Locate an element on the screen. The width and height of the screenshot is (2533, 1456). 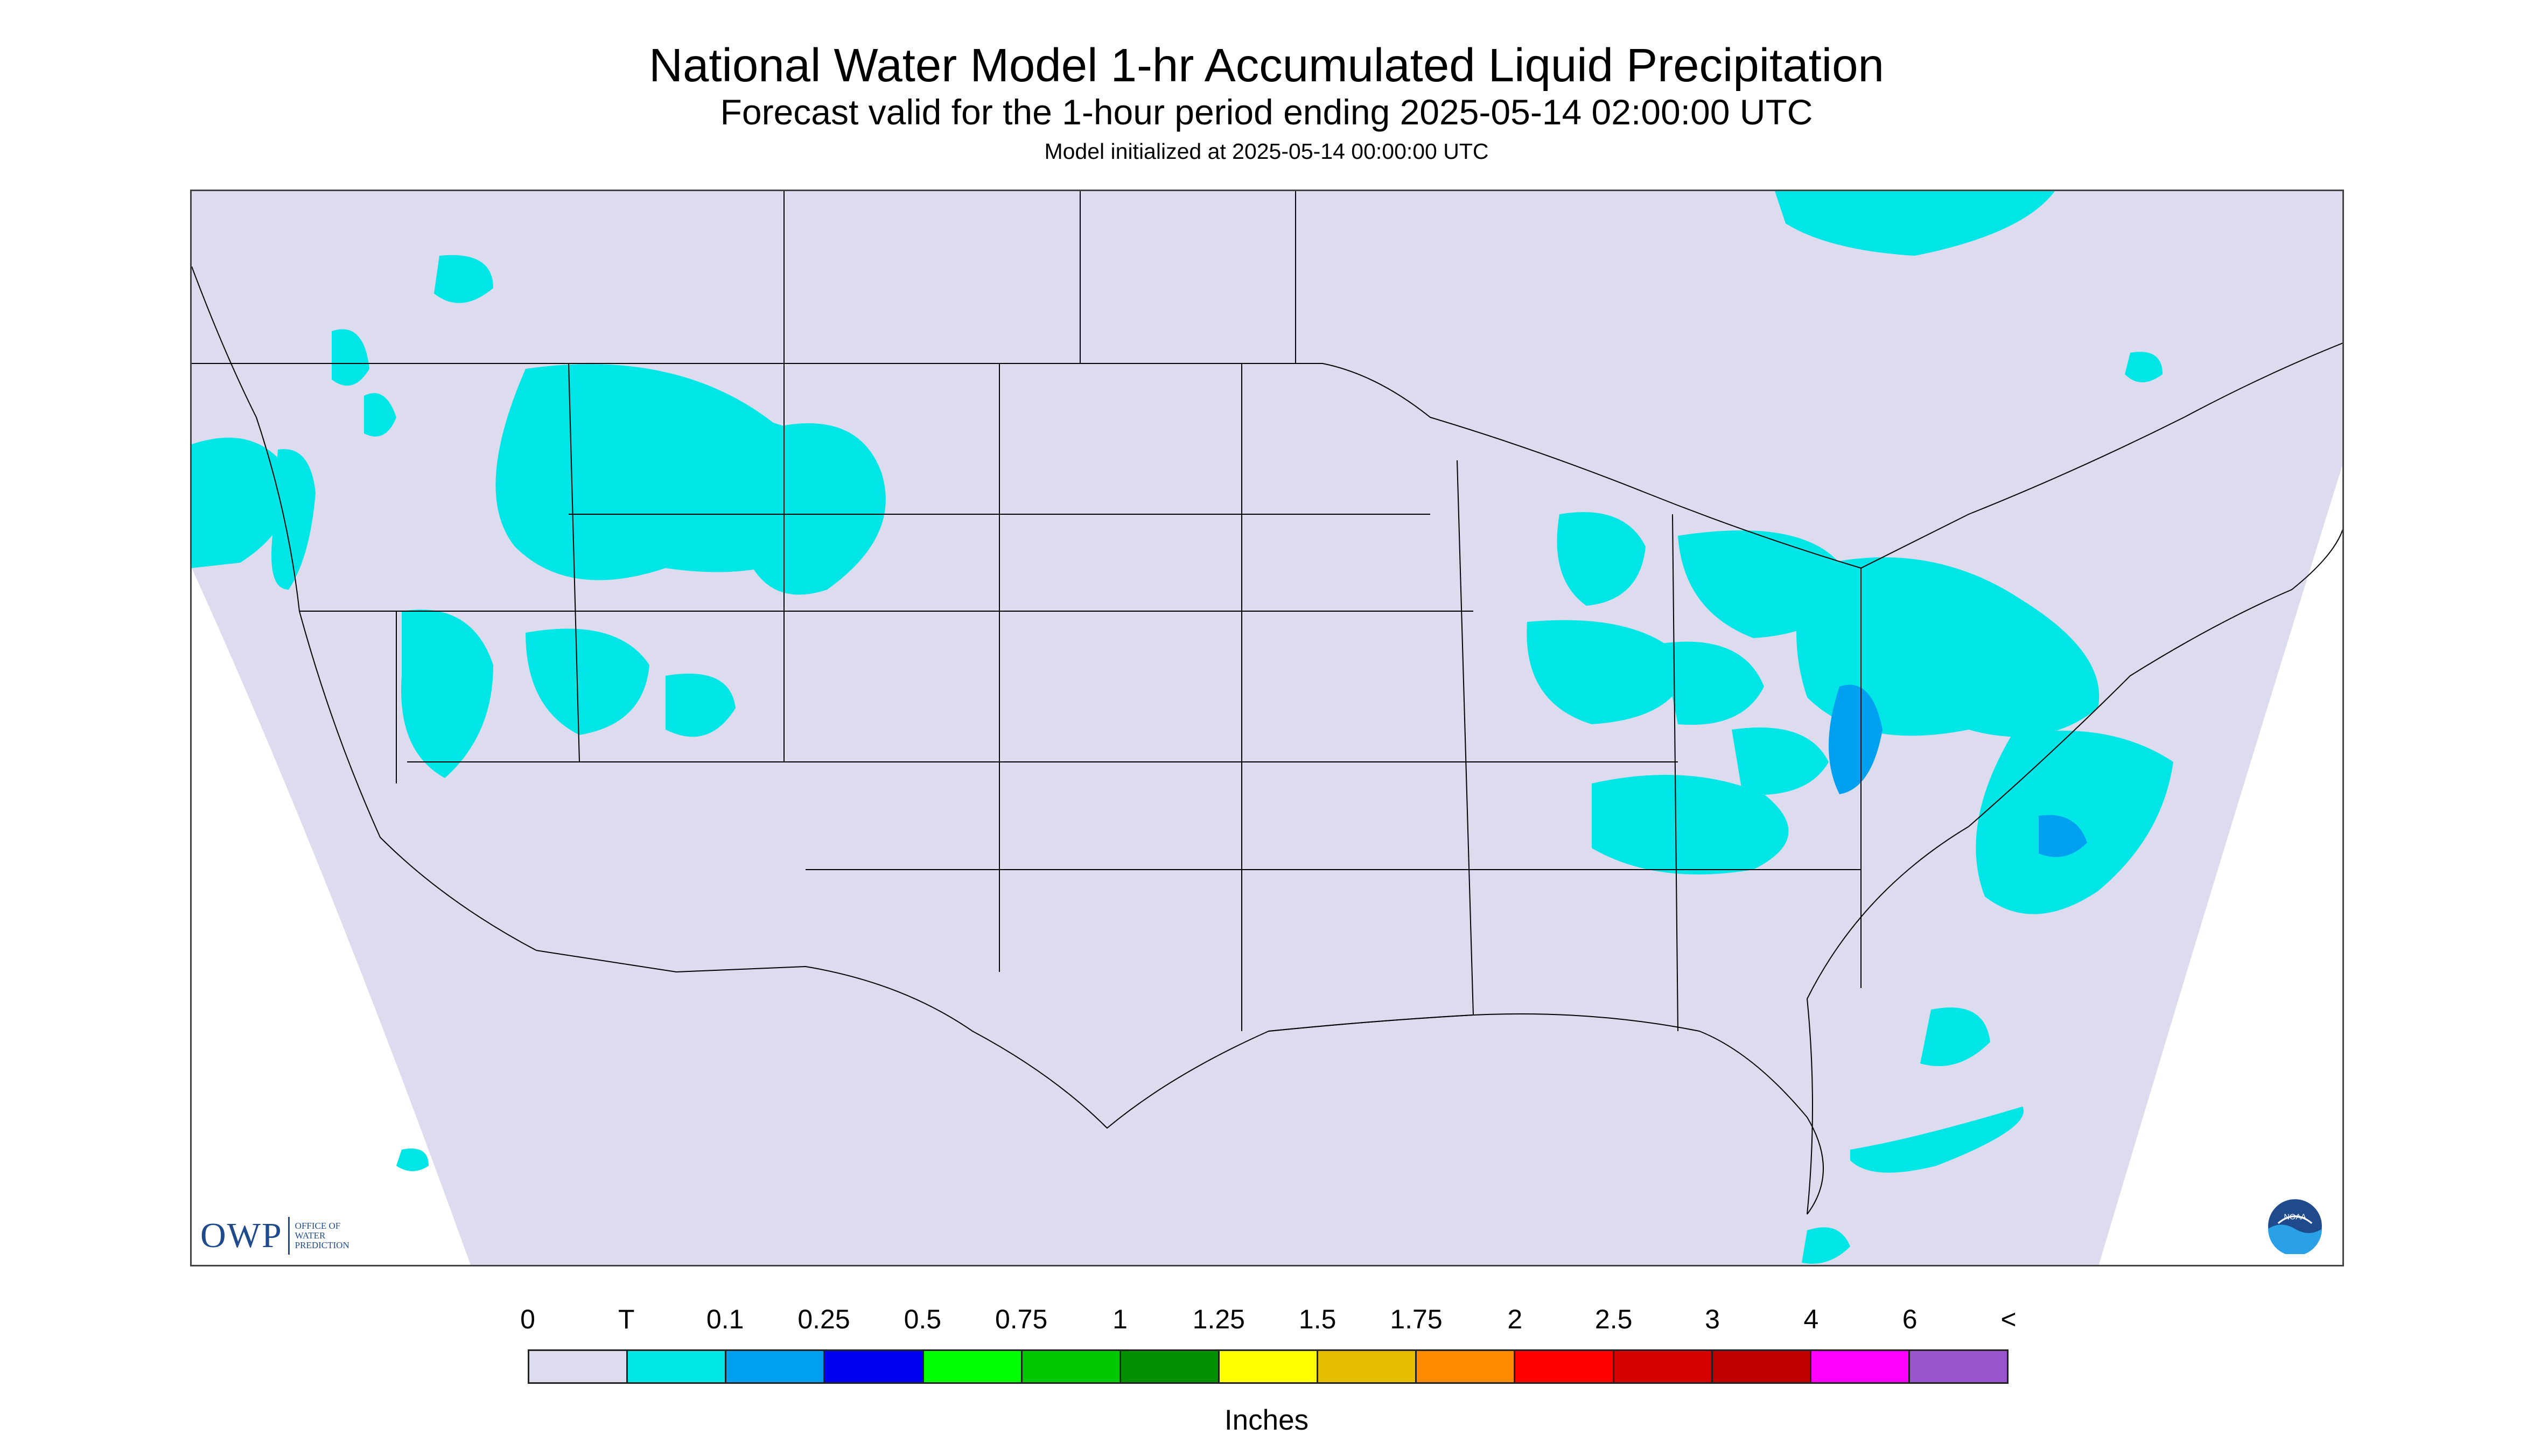
precip-area-utah is located at coordinates (587, 681).